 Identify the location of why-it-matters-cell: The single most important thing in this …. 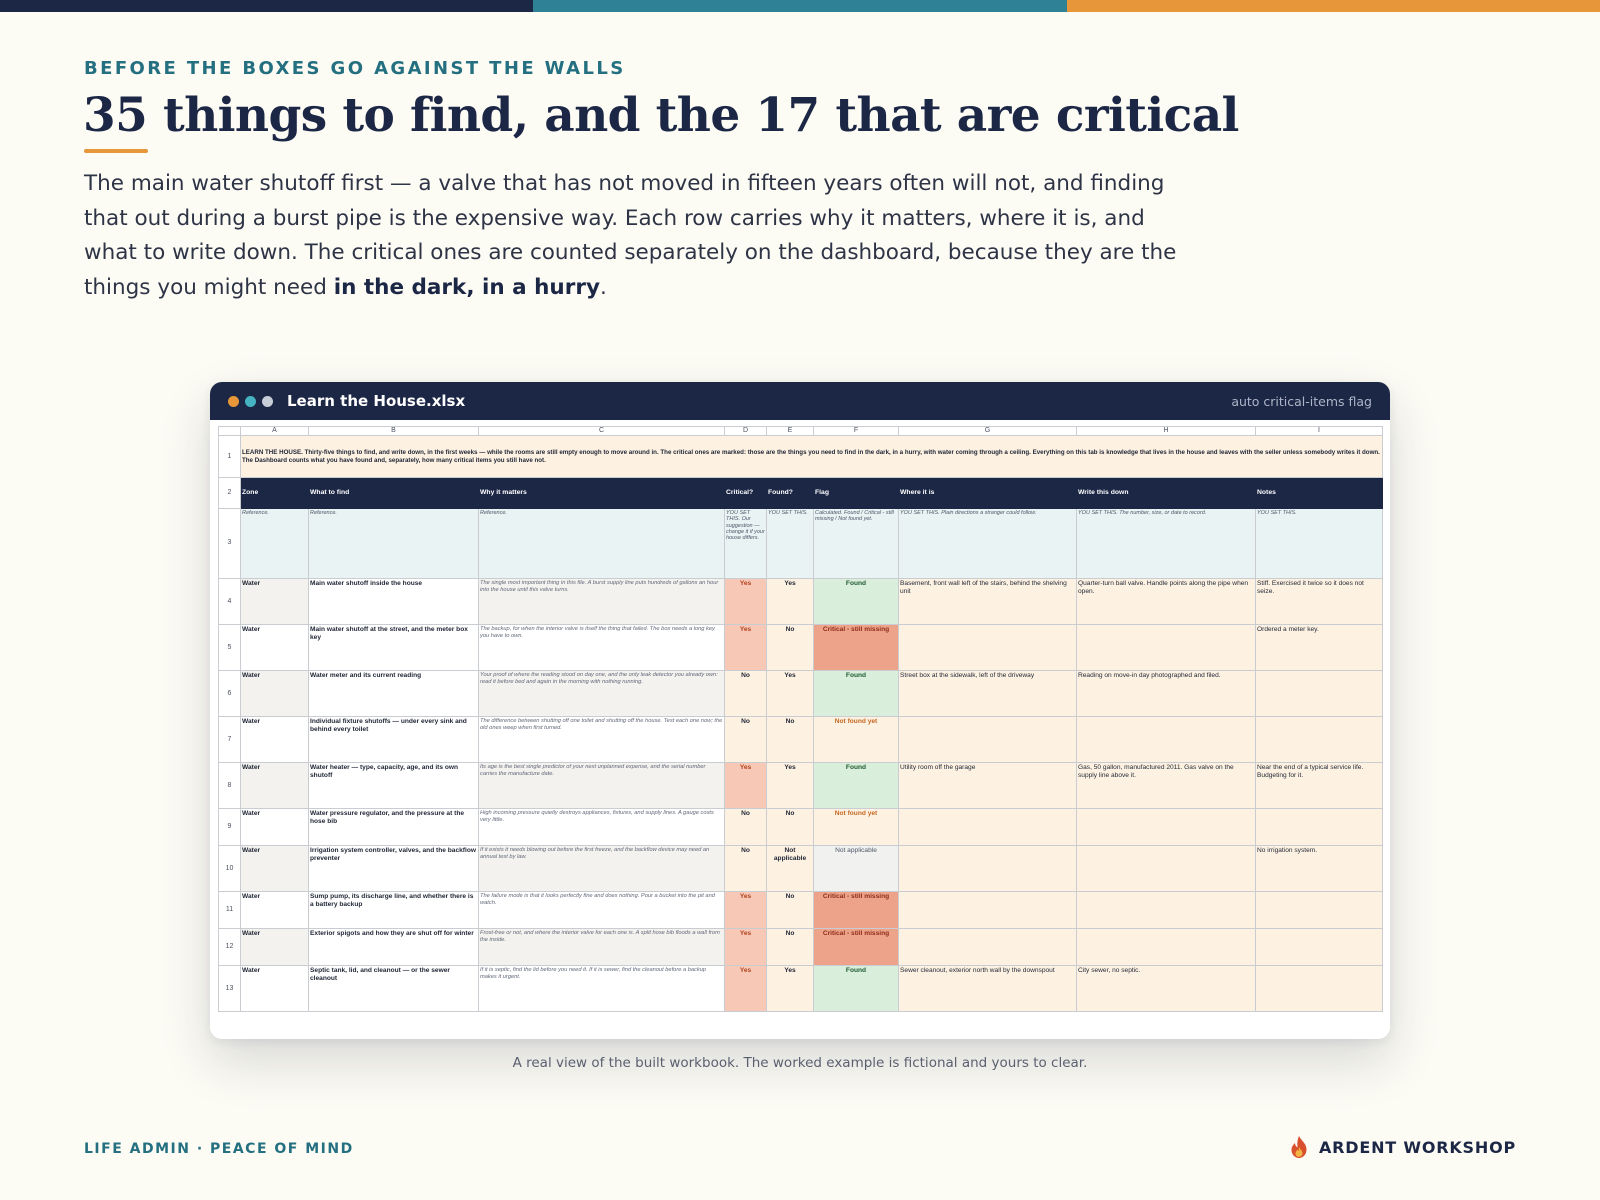
(601, 601).